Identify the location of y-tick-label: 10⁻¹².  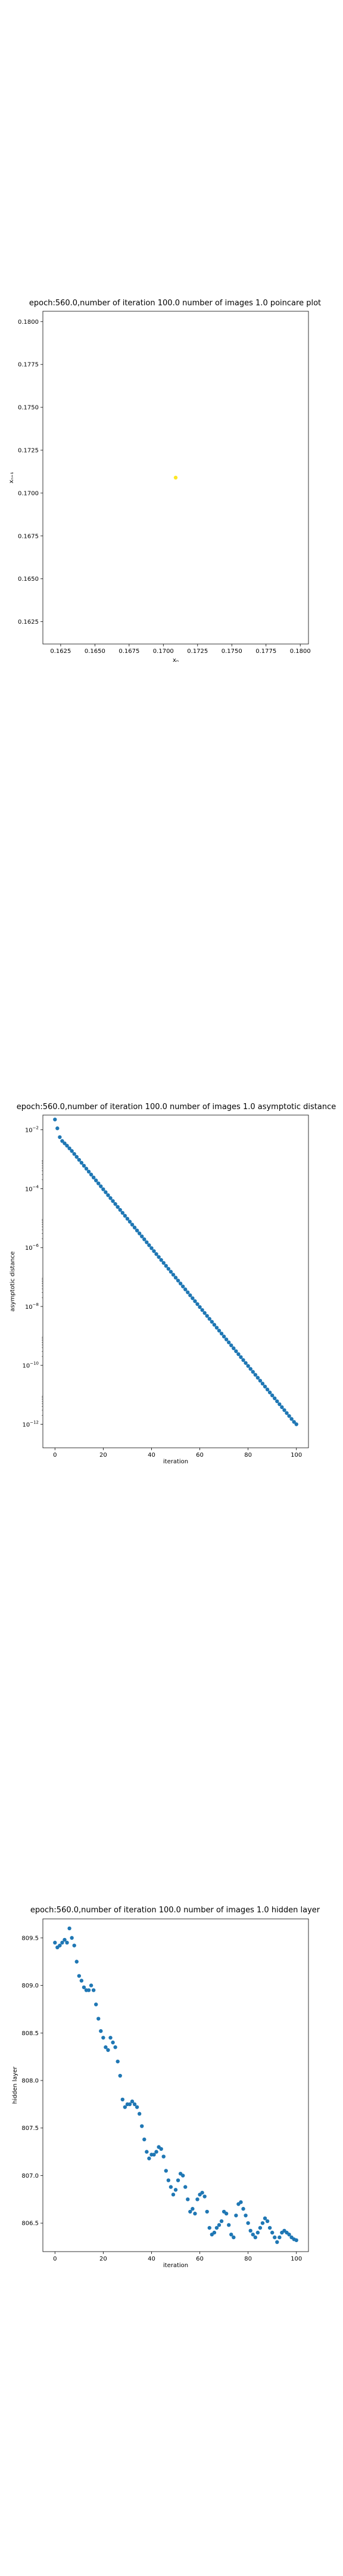
(31, 1424).